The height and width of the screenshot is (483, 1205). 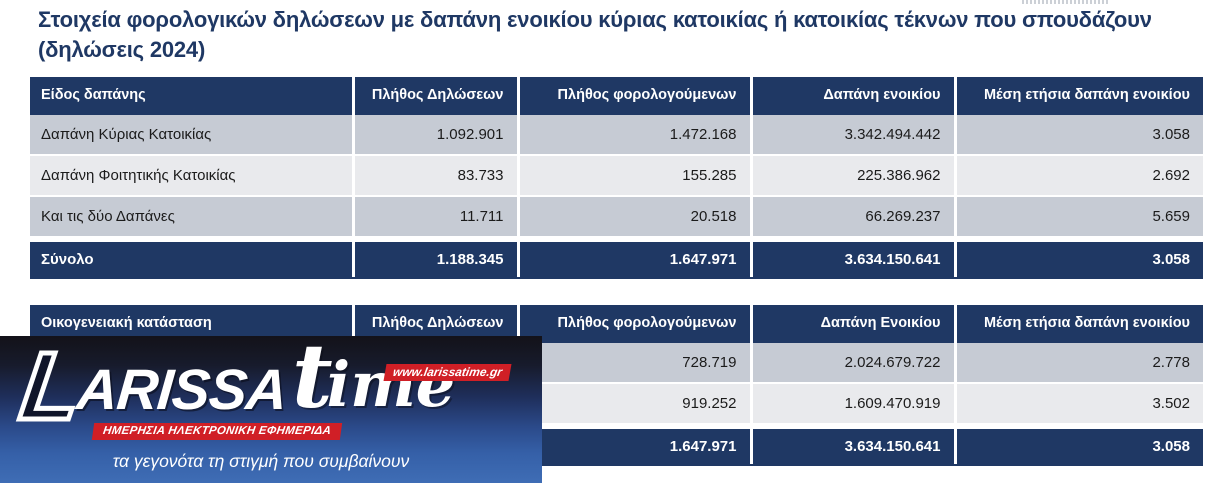 I want to click on cell: 1.188.345, so click(x=436, y=256).